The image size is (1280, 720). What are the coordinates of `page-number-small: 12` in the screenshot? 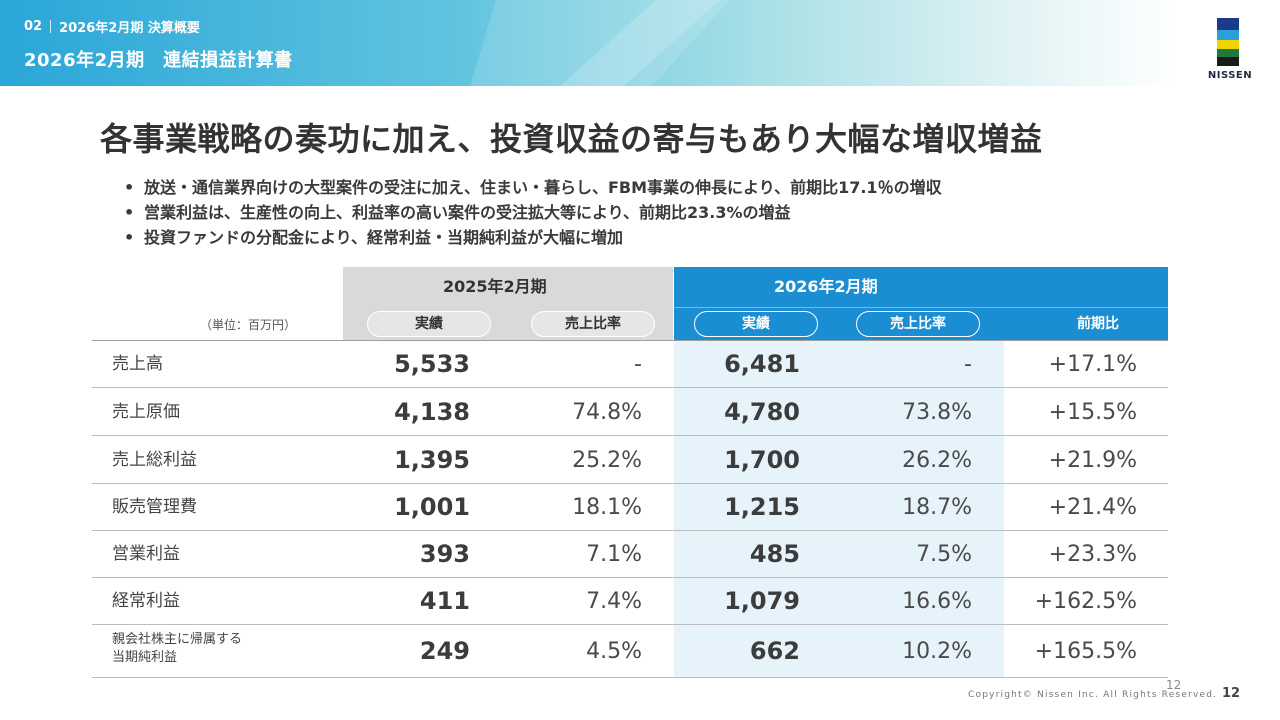 It's located at (1174, 685).